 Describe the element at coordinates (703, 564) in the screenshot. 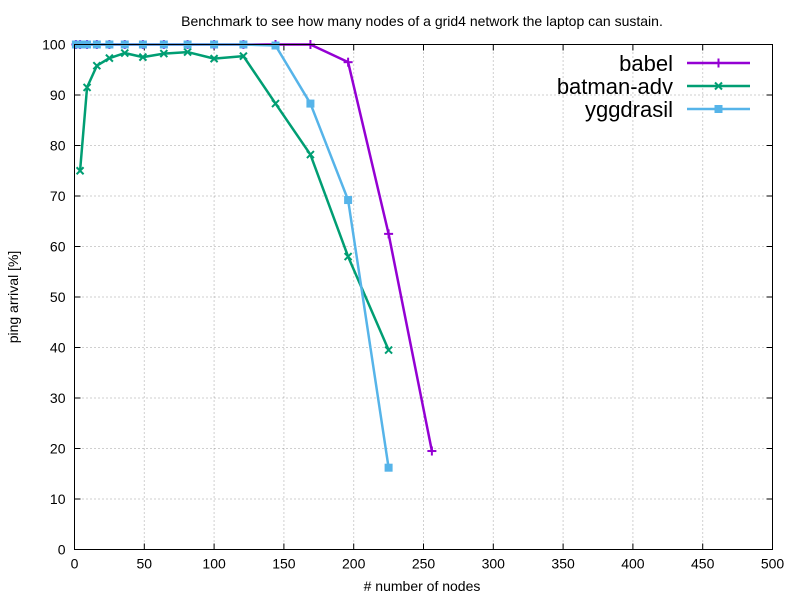

I see `x-tick-label: 450` at that location.